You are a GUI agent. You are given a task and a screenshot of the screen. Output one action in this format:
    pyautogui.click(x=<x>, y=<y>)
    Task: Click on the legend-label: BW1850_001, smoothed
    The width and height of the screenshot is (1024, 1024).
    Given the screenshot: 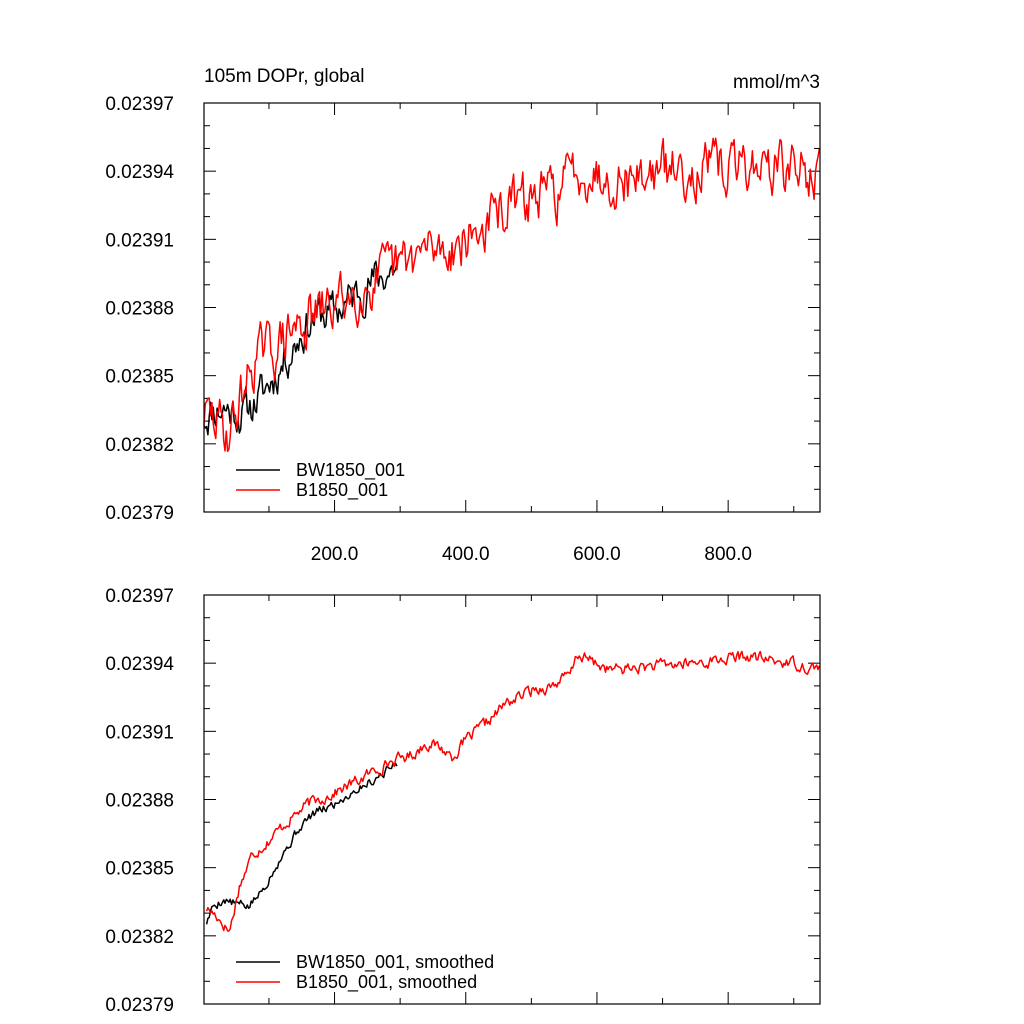 What is the action you would take?
    pyautogui.click(x=395, y=962)
    